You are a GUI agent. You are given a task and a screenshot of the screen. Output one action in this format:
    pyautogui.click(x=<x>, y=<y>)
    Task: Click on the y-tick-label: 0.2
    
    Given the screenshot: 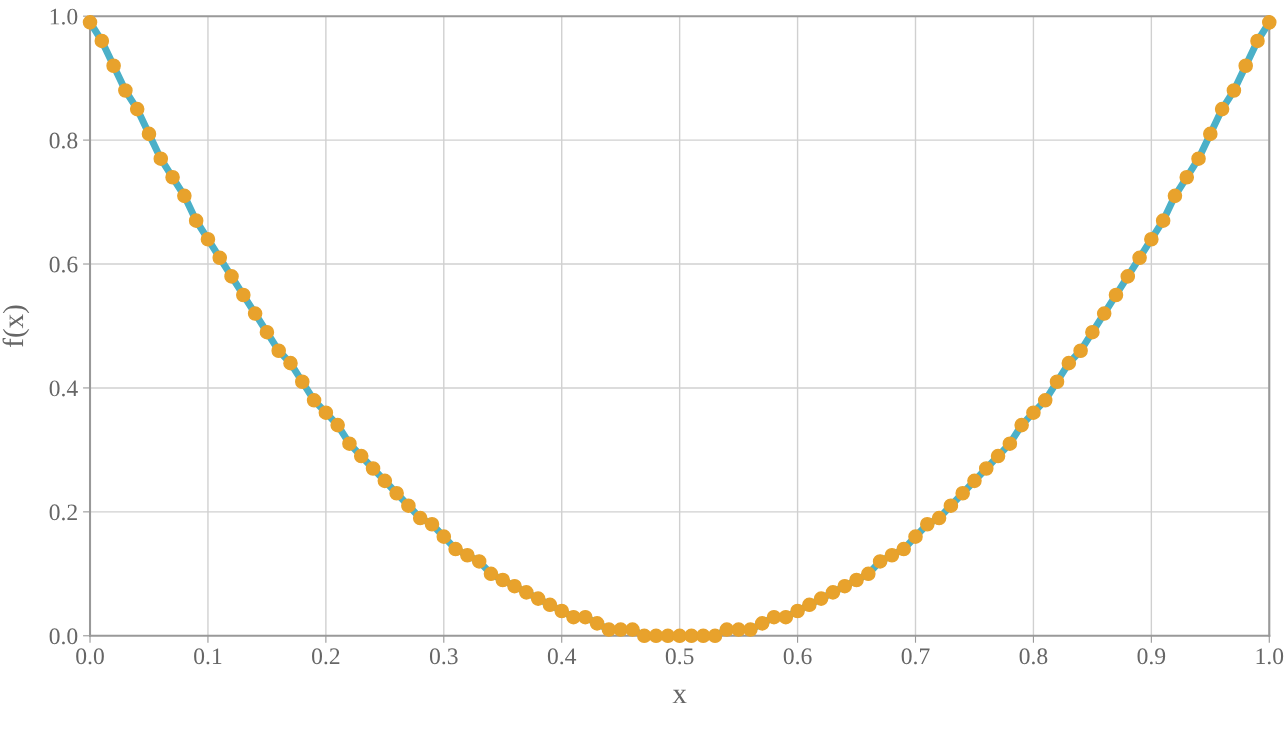 What is the action you would take?
    pyautogui.click(x=63, y=512)
    